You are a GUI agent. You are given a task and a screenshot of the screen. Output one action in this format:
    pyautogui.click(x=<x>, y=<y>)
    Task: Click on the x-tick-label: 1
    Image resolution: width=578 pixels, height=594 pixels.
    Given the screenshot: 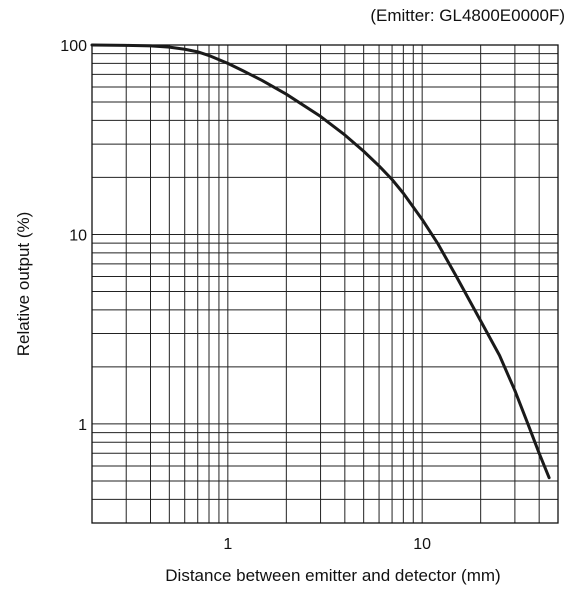 What is the action you would take?
    pyautogui.click(x=227, y=544)
    